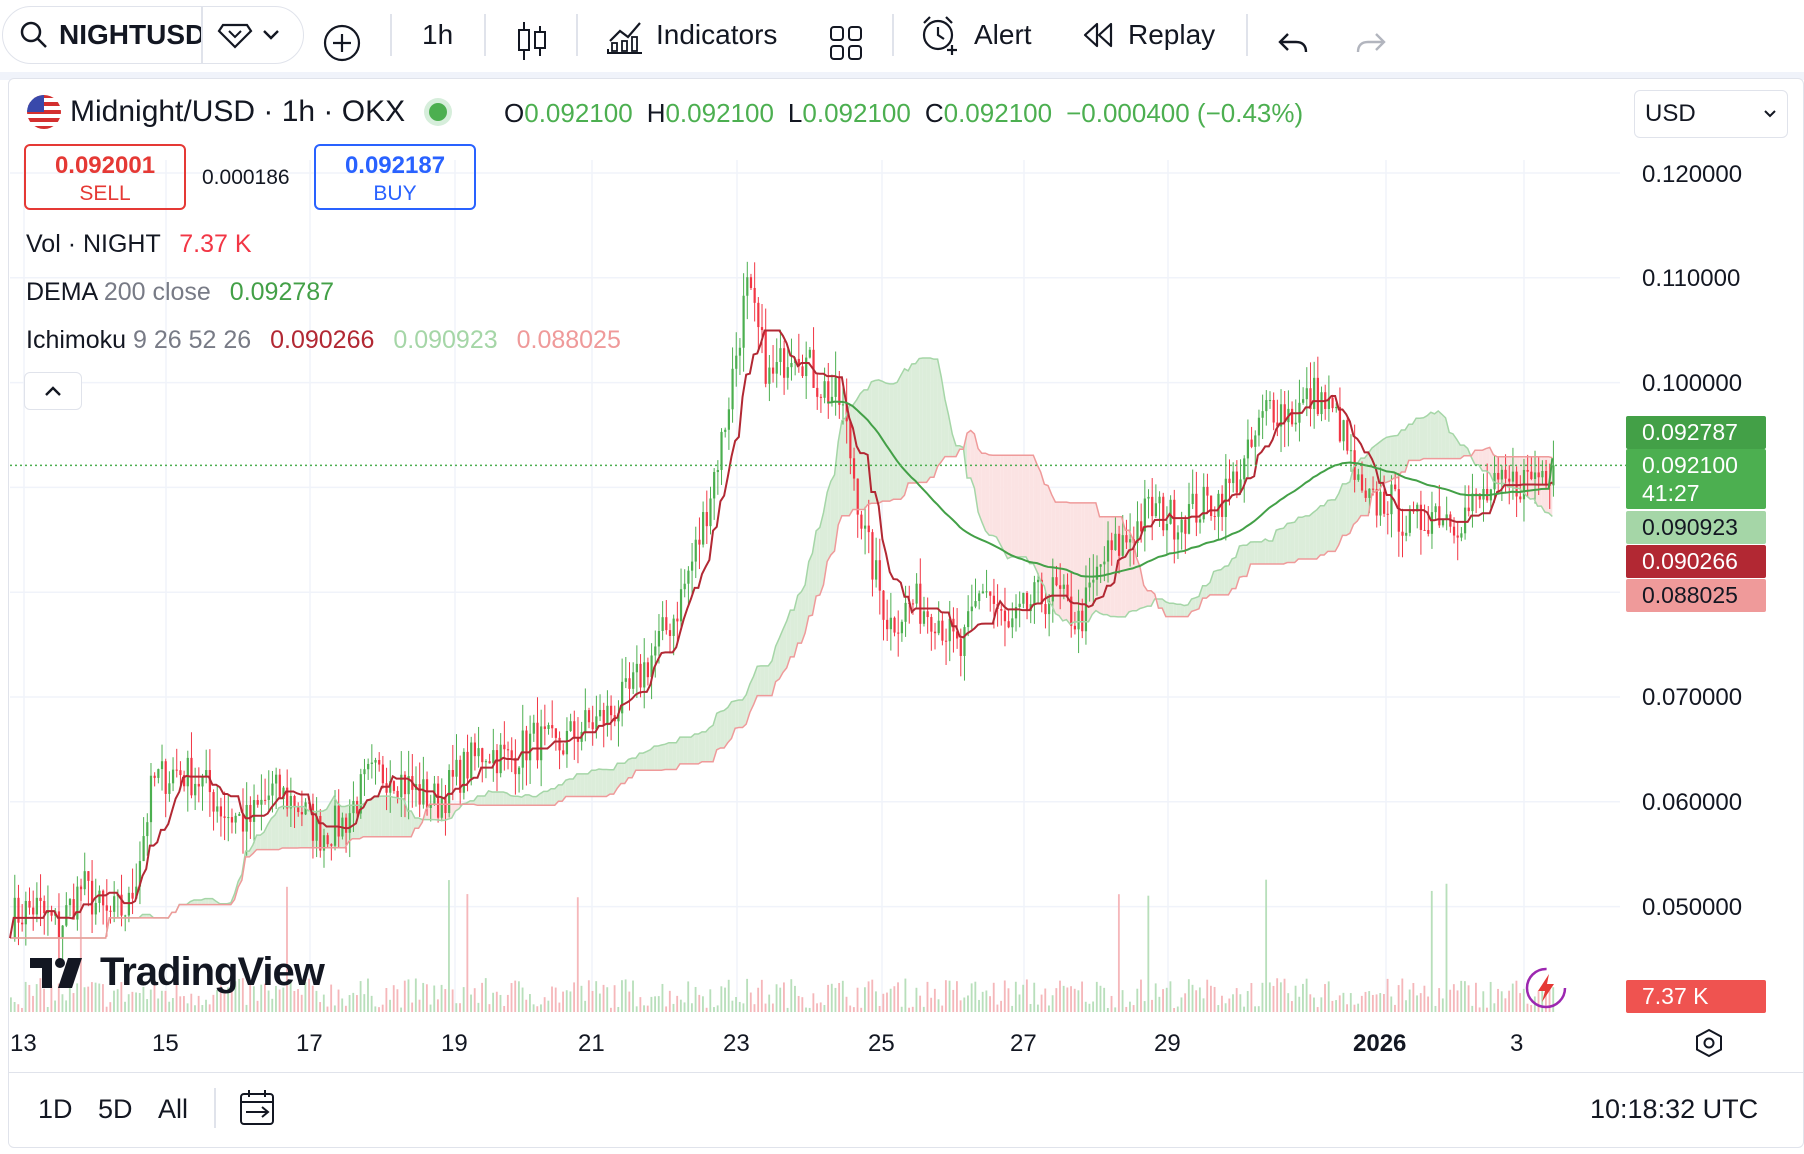  What do you see at coordinates (258, 1108) in the screenshot?
I see `go-to-date-icon` at bounding box center [258, 1108].